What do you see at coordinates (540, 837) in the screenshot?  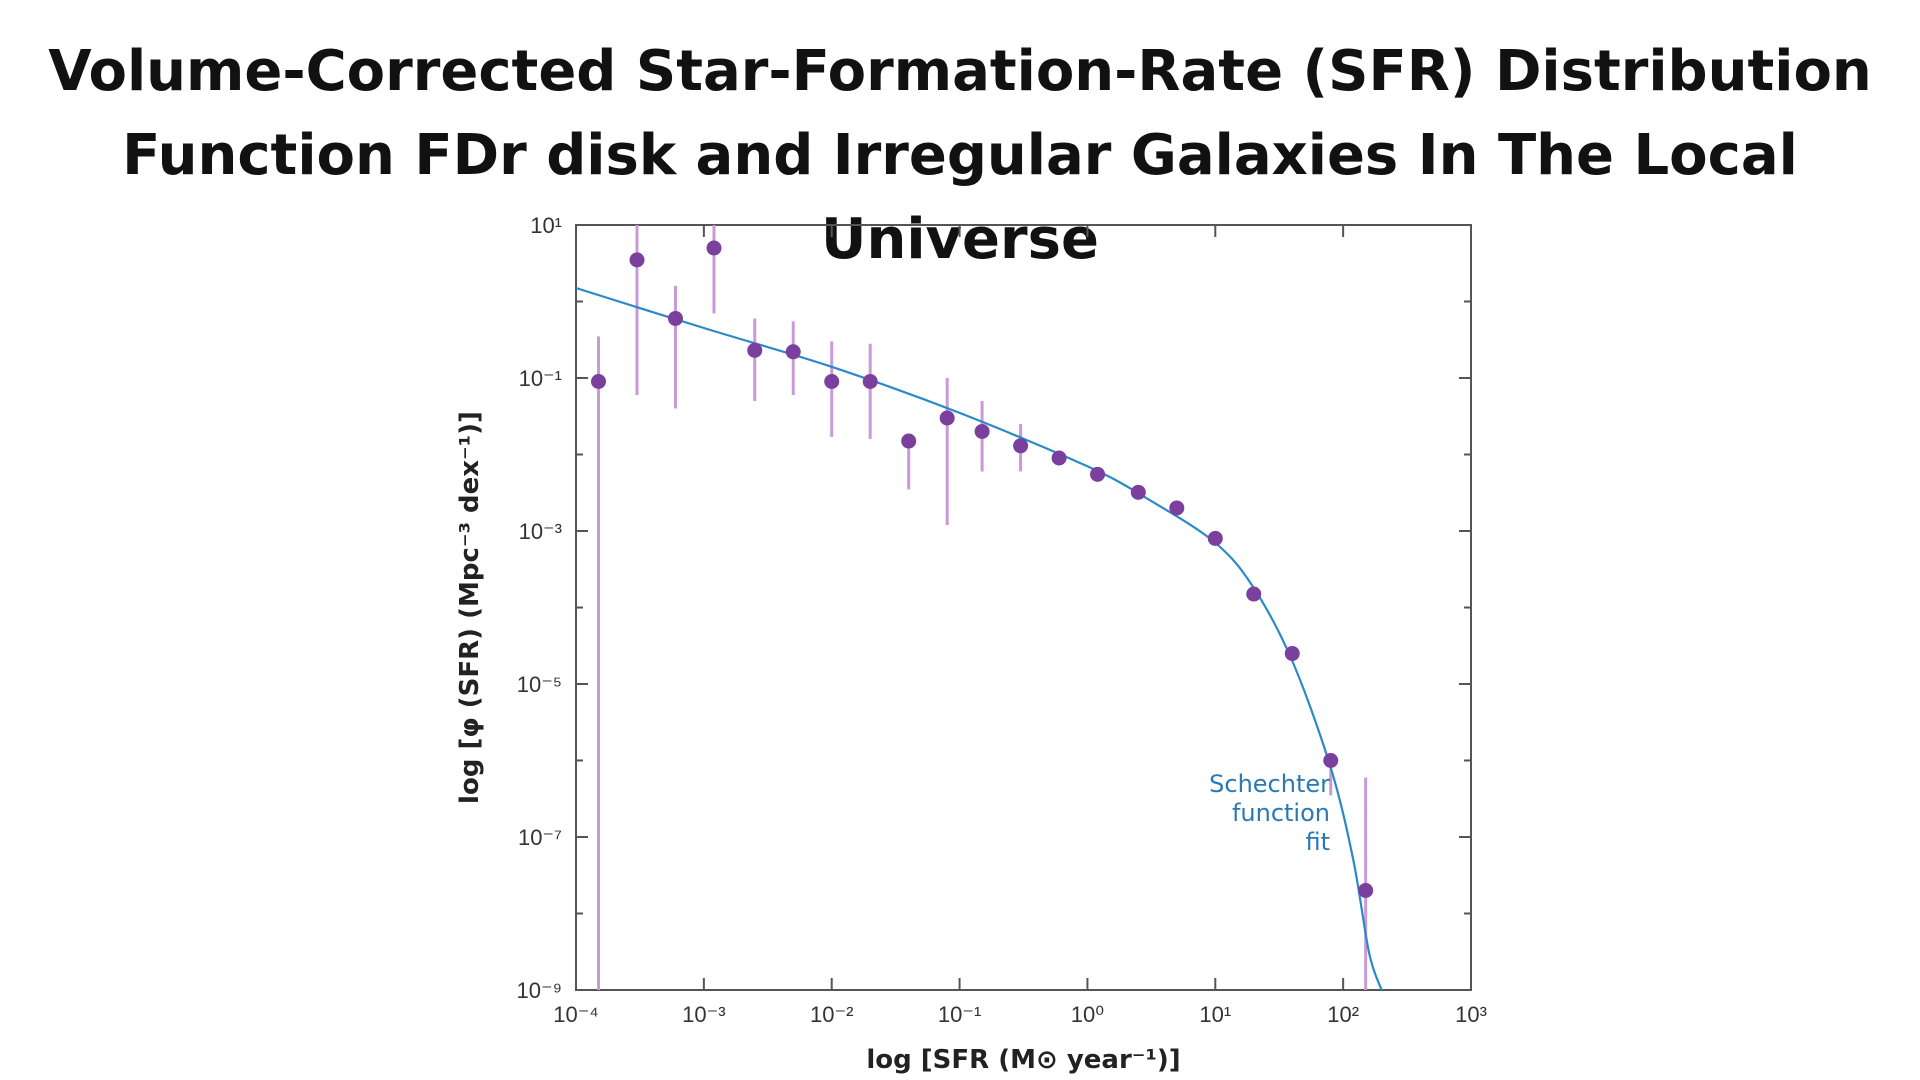 I see `y-tick-label: 10⁻⁷` at bounding box center [540, 837].